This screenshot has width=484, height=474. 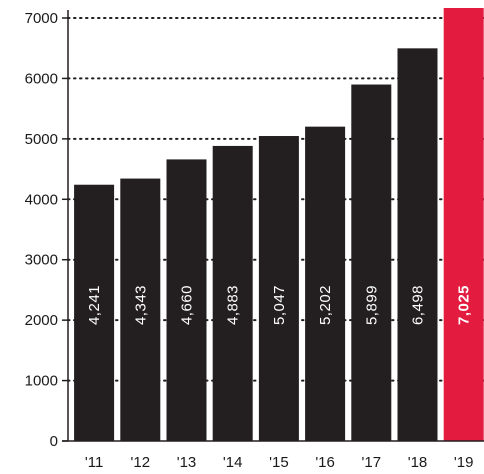 What do you see at coordinates (41, 260) in the screenshot?
I see `y-tick-label: 3000` at bounding box center [41, 260].